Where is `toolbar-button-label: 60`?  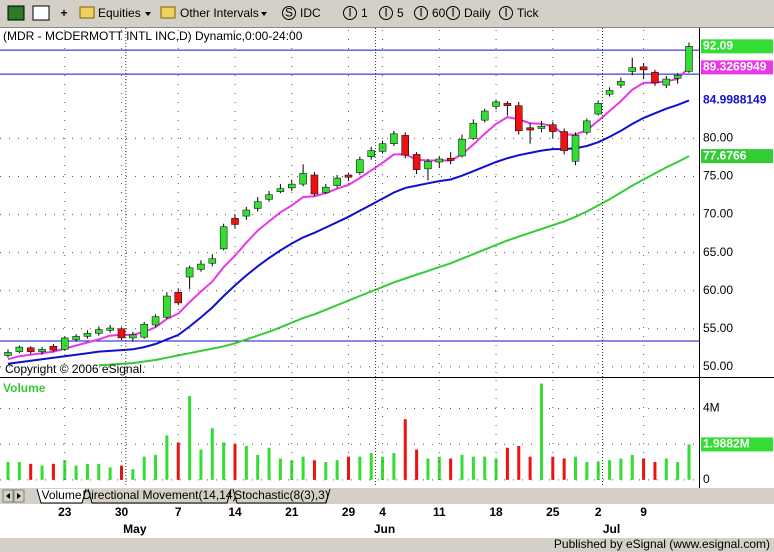 toolbar-button-label: 60 is located at coordinates (439, 13).